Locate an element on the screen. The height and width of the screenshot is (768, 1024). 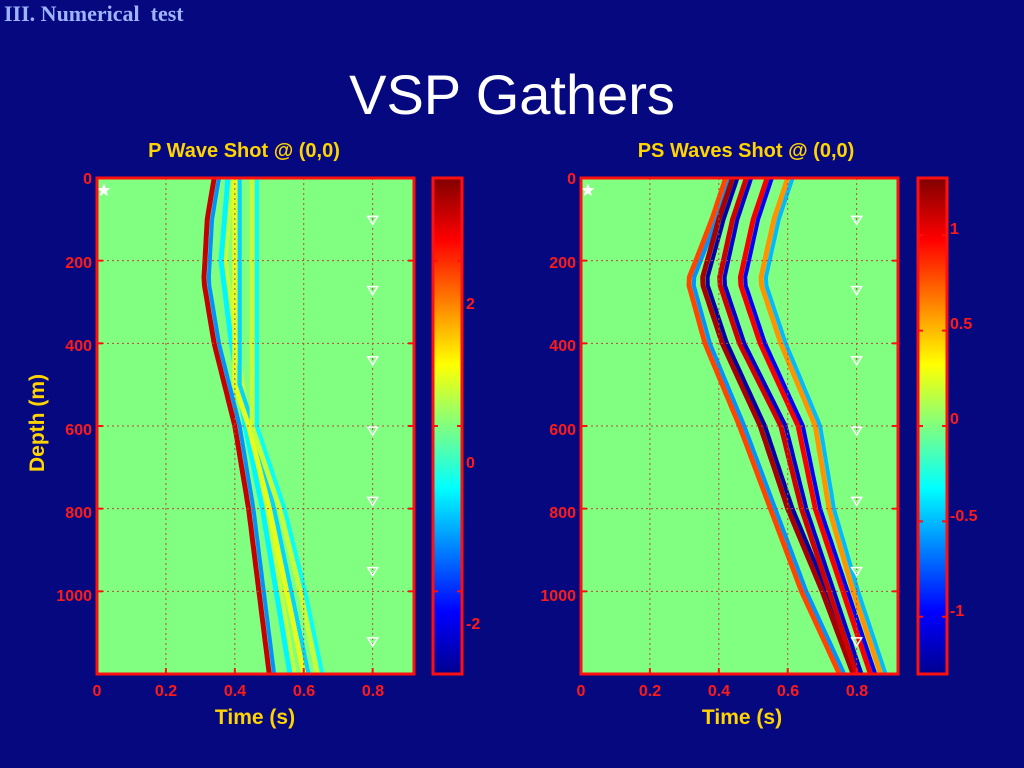
wavefront-p-coda is located at coordinates (255, 426).